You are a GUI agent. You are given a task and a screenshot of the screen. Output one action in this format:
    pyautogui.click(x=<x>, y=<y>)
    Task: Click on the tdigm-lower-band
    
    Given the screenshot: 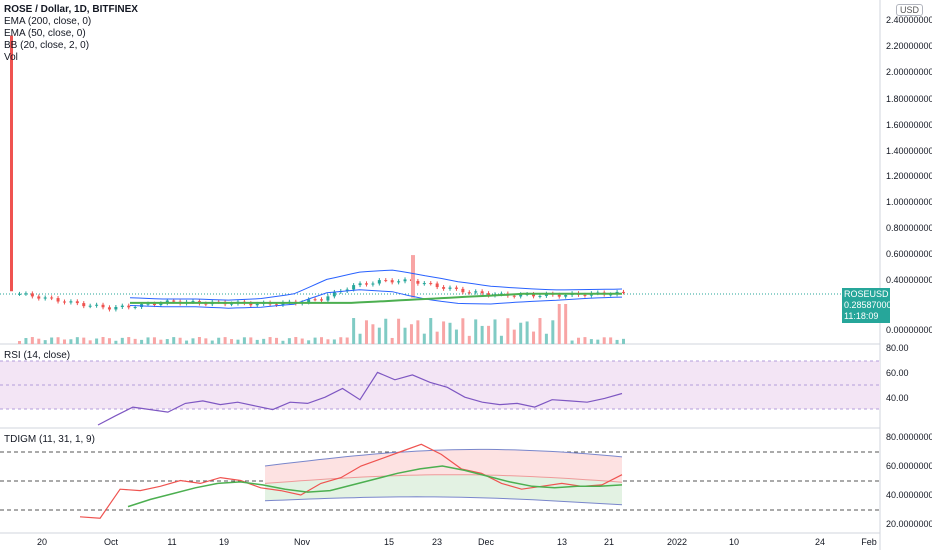 What is the action you would take?
    pyautogui.click(x=443, y=501)
    